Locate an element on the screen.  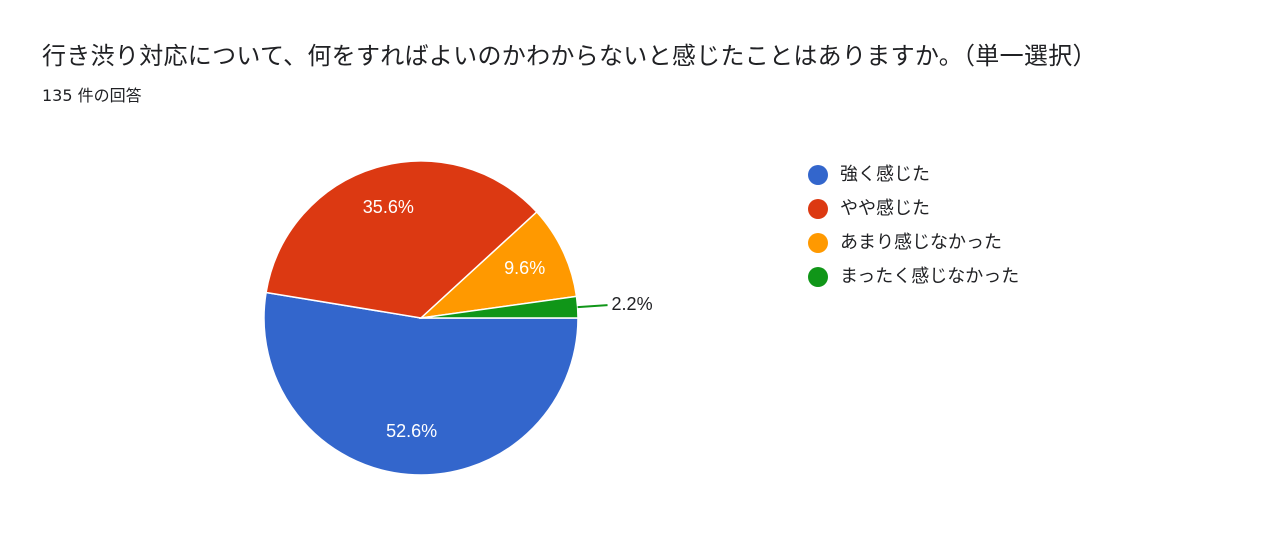
legend-item-somewhat-felt: やや感じた is located at coordinates (913, 209).